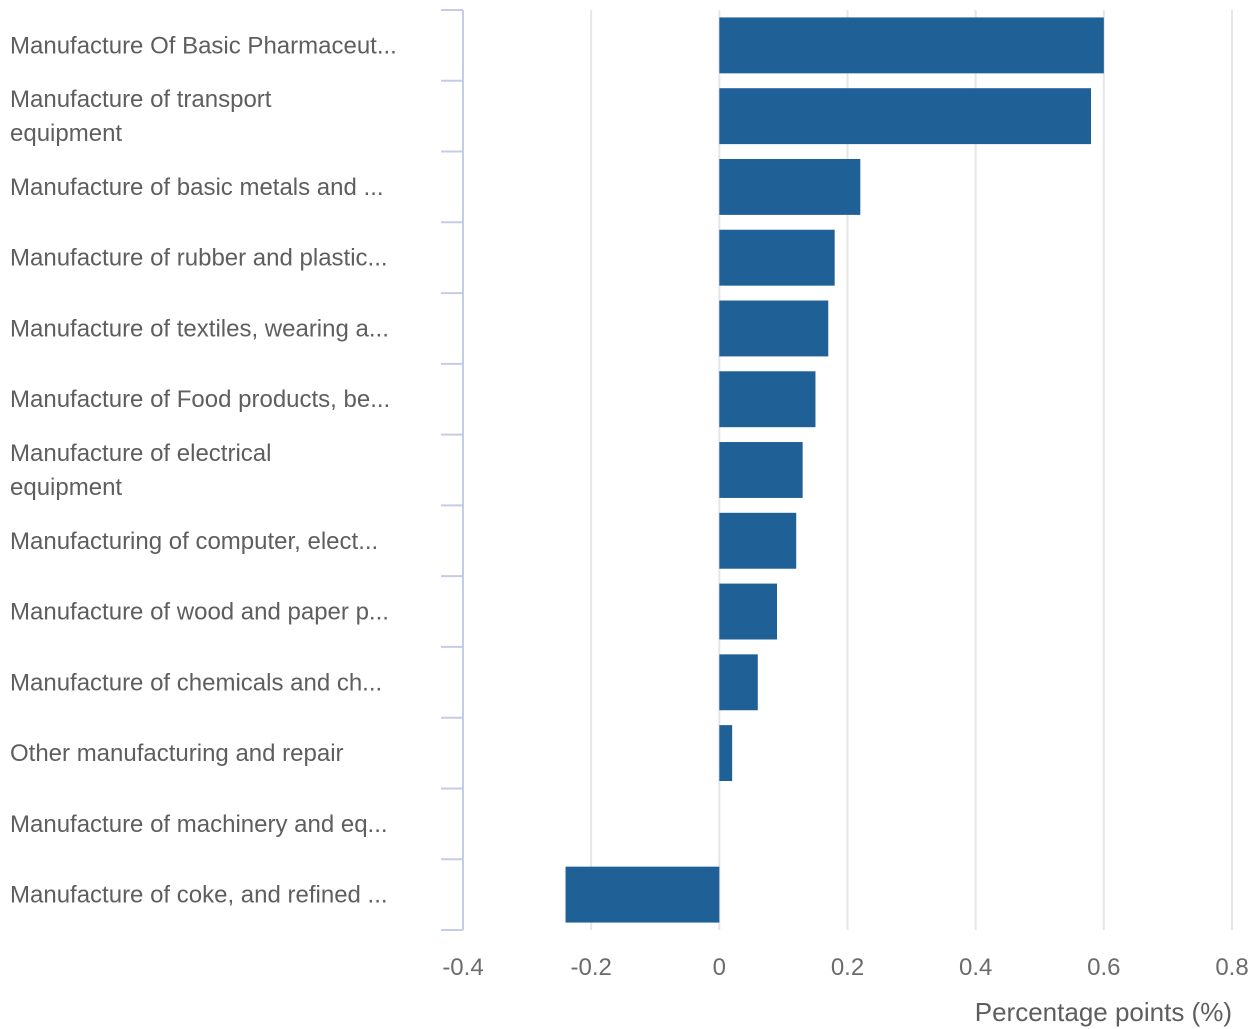 The image size is (1260, 1029). What do you see at coordinates (141, 116) in the screenshot?
I see `category-label: Manufacture of transport equipment` at bounding box center [141, 116].